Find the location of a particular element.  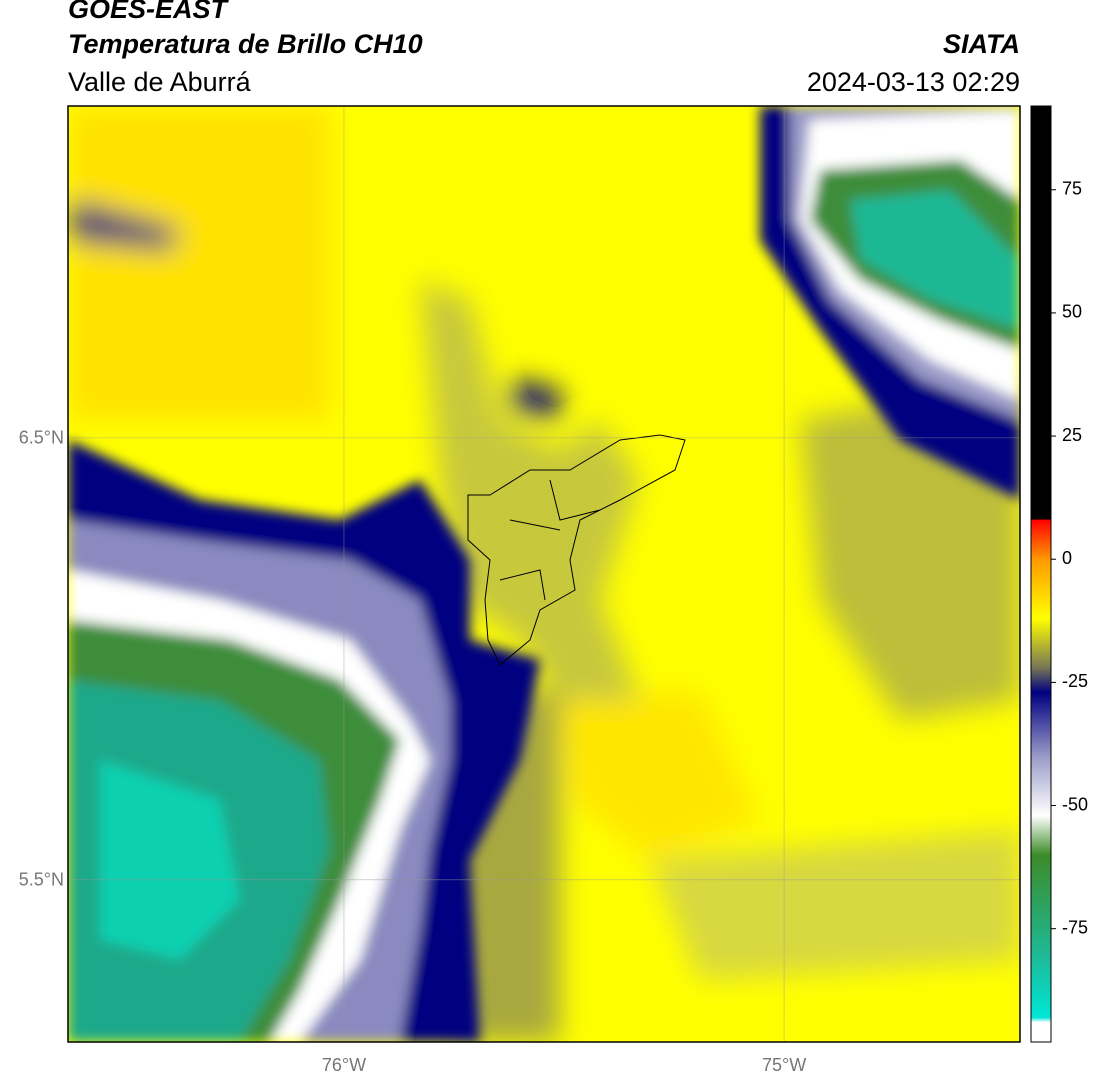

colorbar-tick-label: -25 is located at coordinates (1075, 681).